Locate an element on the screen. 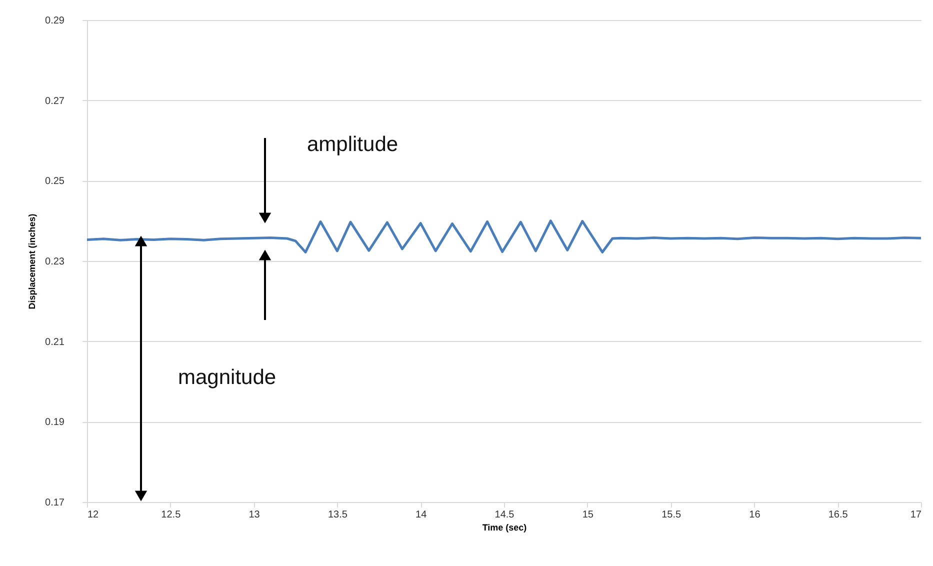  y-tick-label: 0.17 is located at coordinates (55, 503).